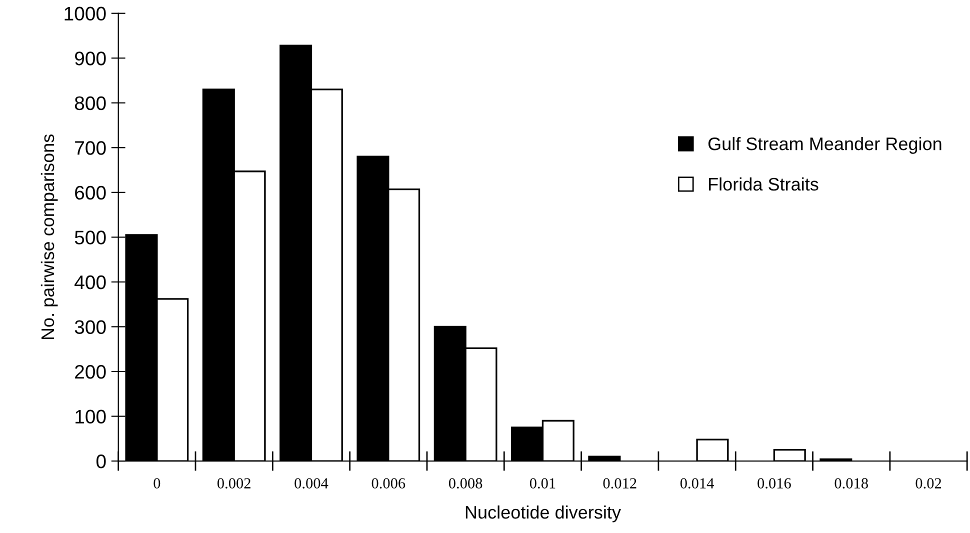 The height and width of the screenshot is (533, 970). Describe the element at coordinates (389, 483) in the screenshot. I see `x-tick-label: 0.006` at that location.